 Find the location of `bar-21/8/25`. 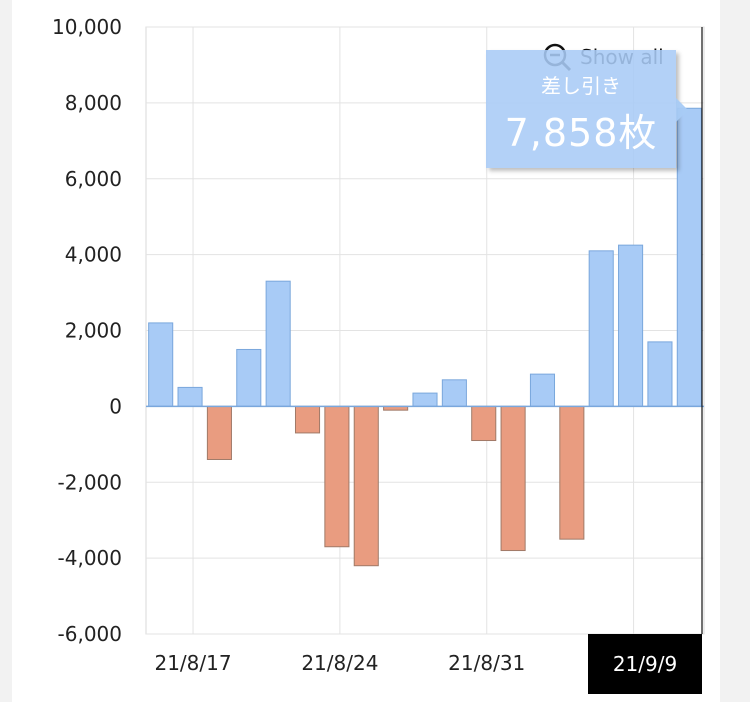

bar-21/8/25 is located at coordinates (366, 486).